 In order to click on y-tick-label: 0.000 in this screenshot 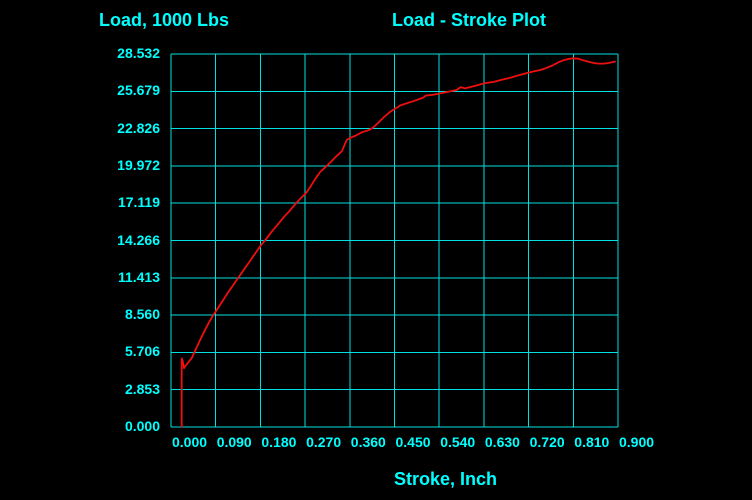, I will do `click(142, 426)`.